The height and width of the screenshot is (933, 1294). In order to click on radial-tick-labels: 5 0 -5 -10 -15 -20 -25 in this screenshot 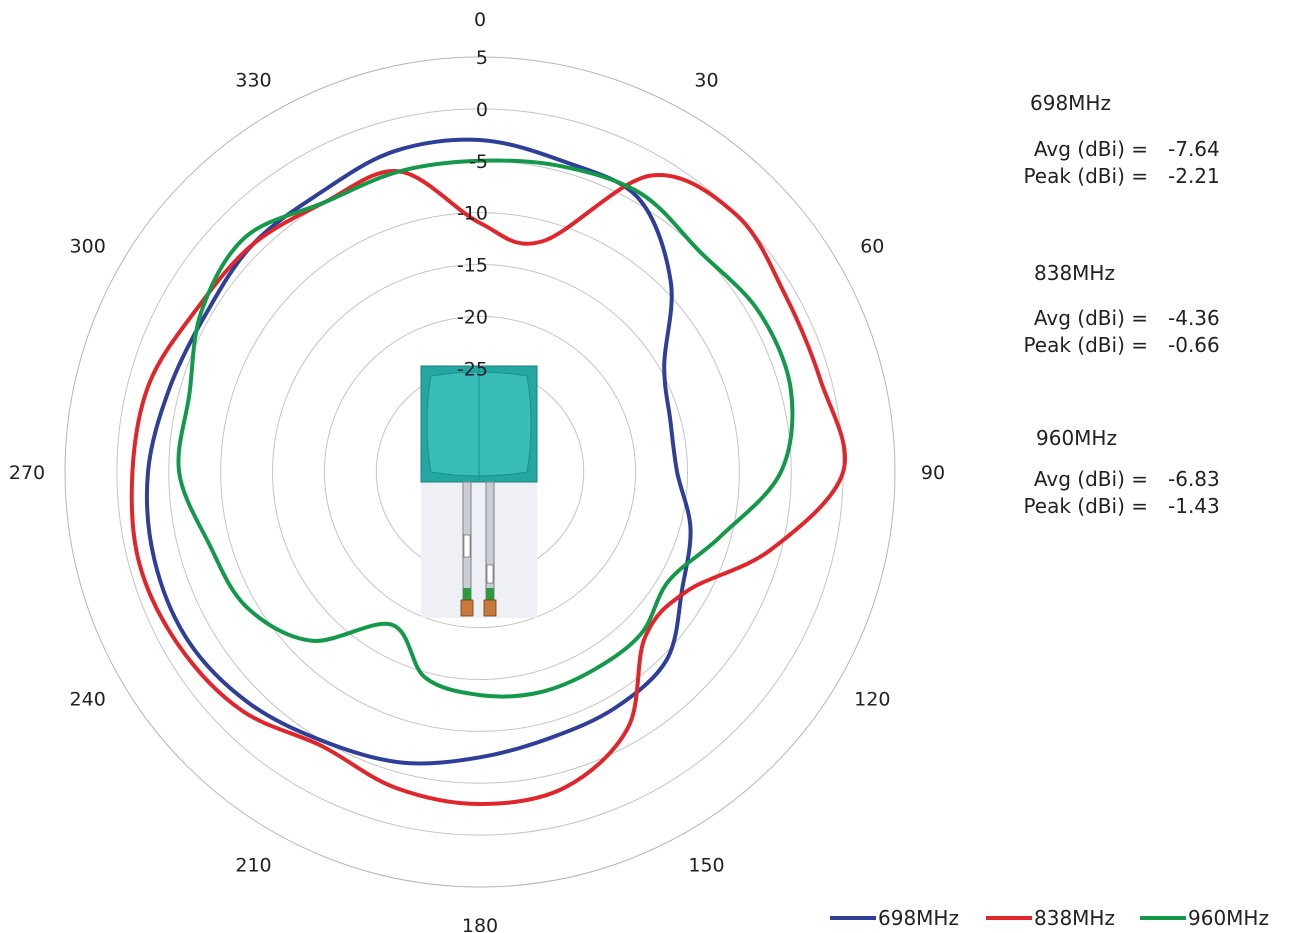, I will do `click(472, 213)`.